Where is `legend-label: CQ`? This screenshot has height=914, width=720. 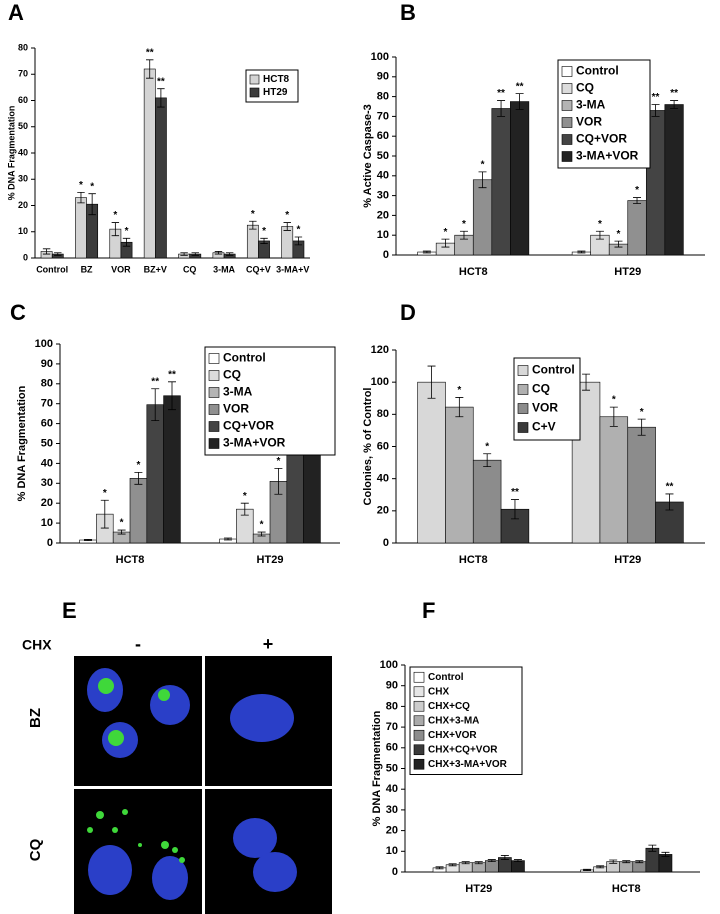
legend-label: CQ is located at coordinates (541, 389).